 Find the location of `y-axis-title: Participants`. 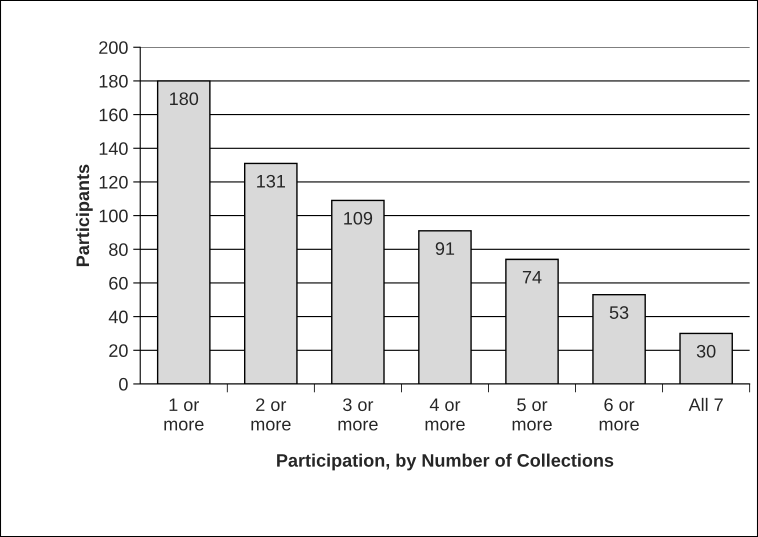

y-axis-title: Participants is located at coordinates (84, 215).